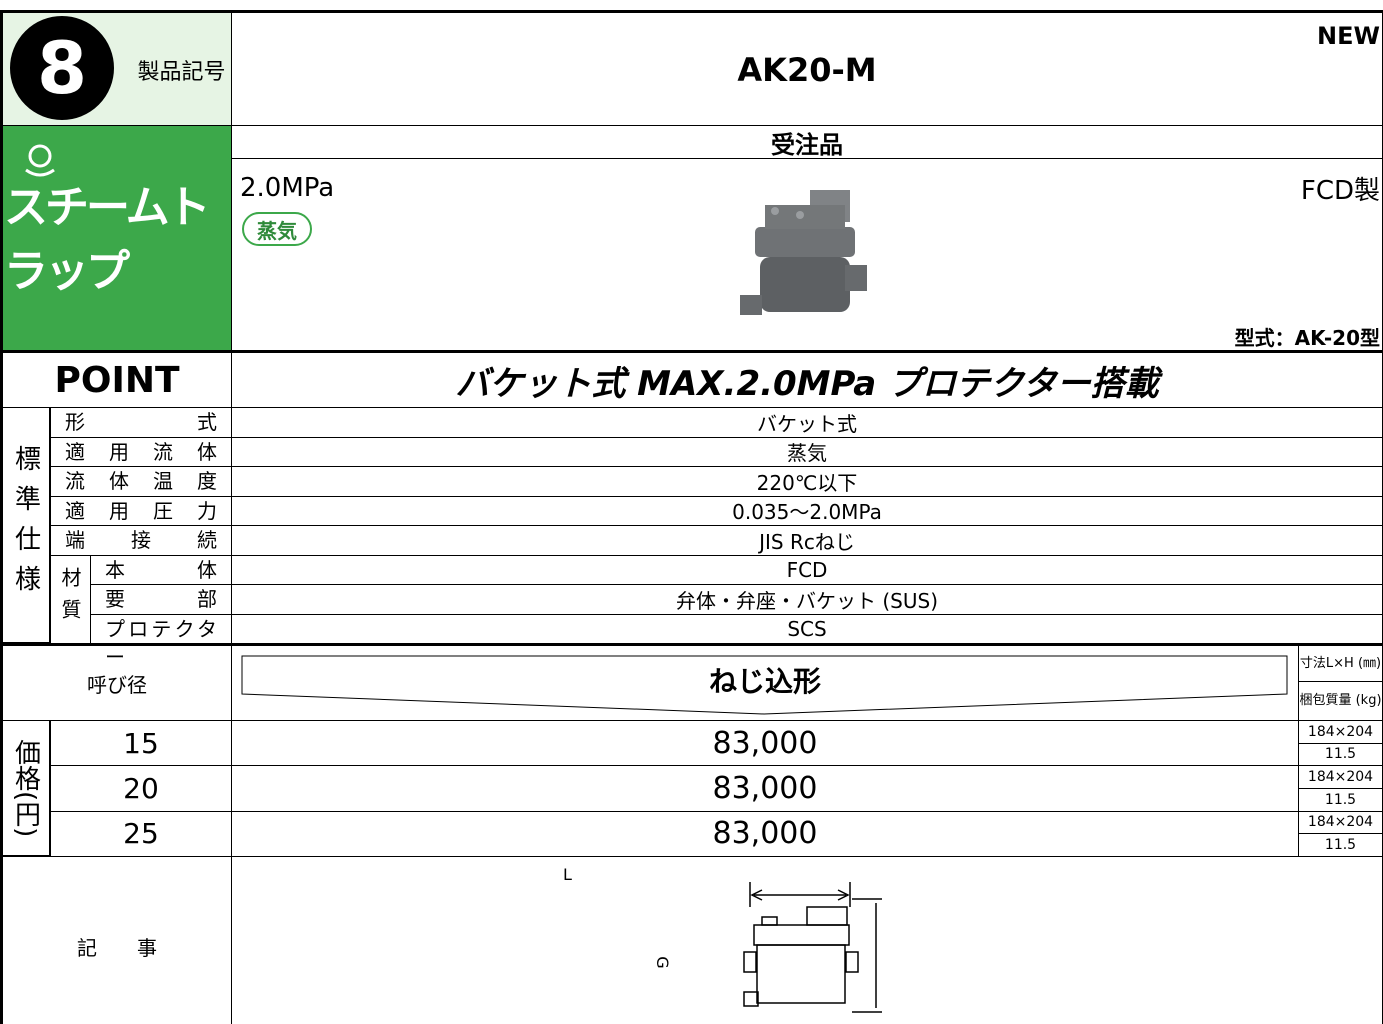 This screenshot has height=1024, width=1383. I want to click on trap-photo, so click(803, 252).